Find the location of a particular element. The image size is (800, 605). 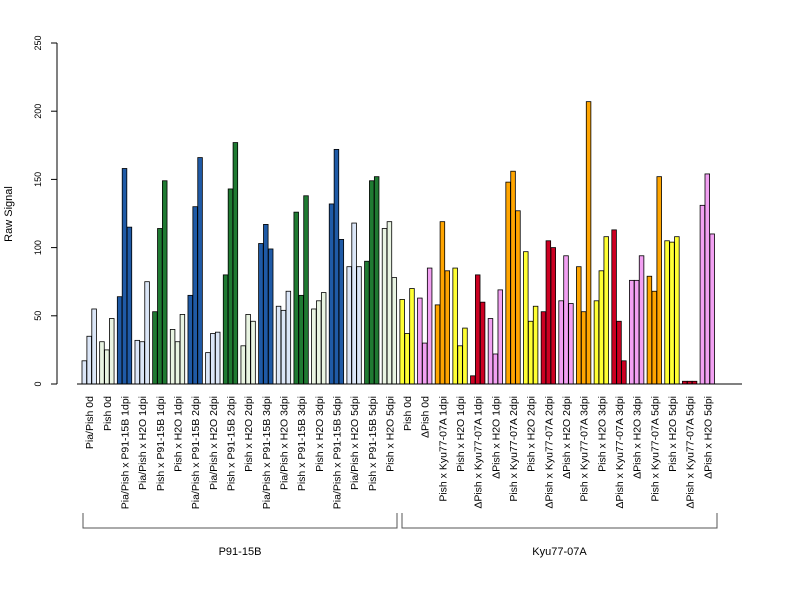

y-tick-label: 100 is located at coordinates (38, 247).